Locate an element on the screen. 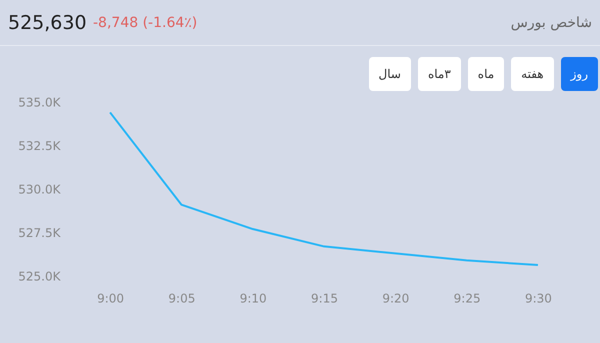 Image resolution: width=600 pixels, height=343 pixels. chart-title: شاخص بورس is located at coordinates (551, 23).